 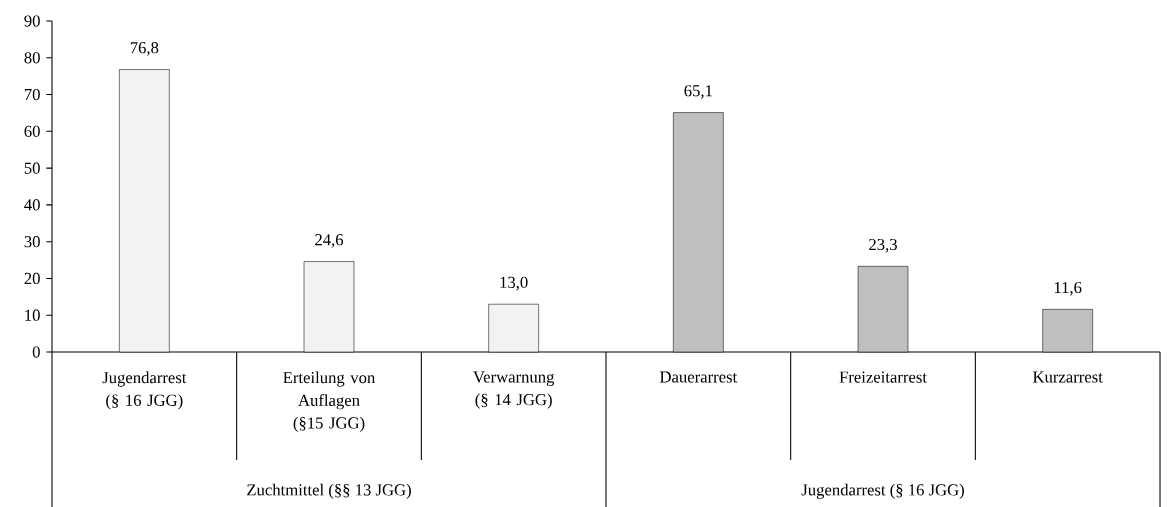 I want to click on x-tick-label: Kurzarrest, so click(x=1067, y=377).